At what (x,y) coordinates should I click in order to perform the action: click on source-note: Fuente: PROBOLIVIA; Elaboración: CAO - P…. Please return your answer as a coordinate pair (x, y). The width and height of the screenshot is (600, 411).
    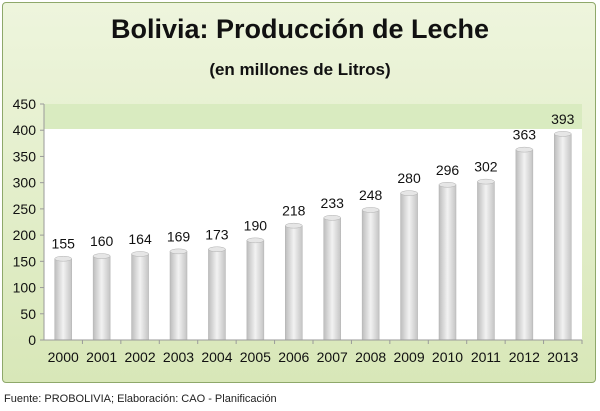
    Looking at the image, I should click on (140, 399).